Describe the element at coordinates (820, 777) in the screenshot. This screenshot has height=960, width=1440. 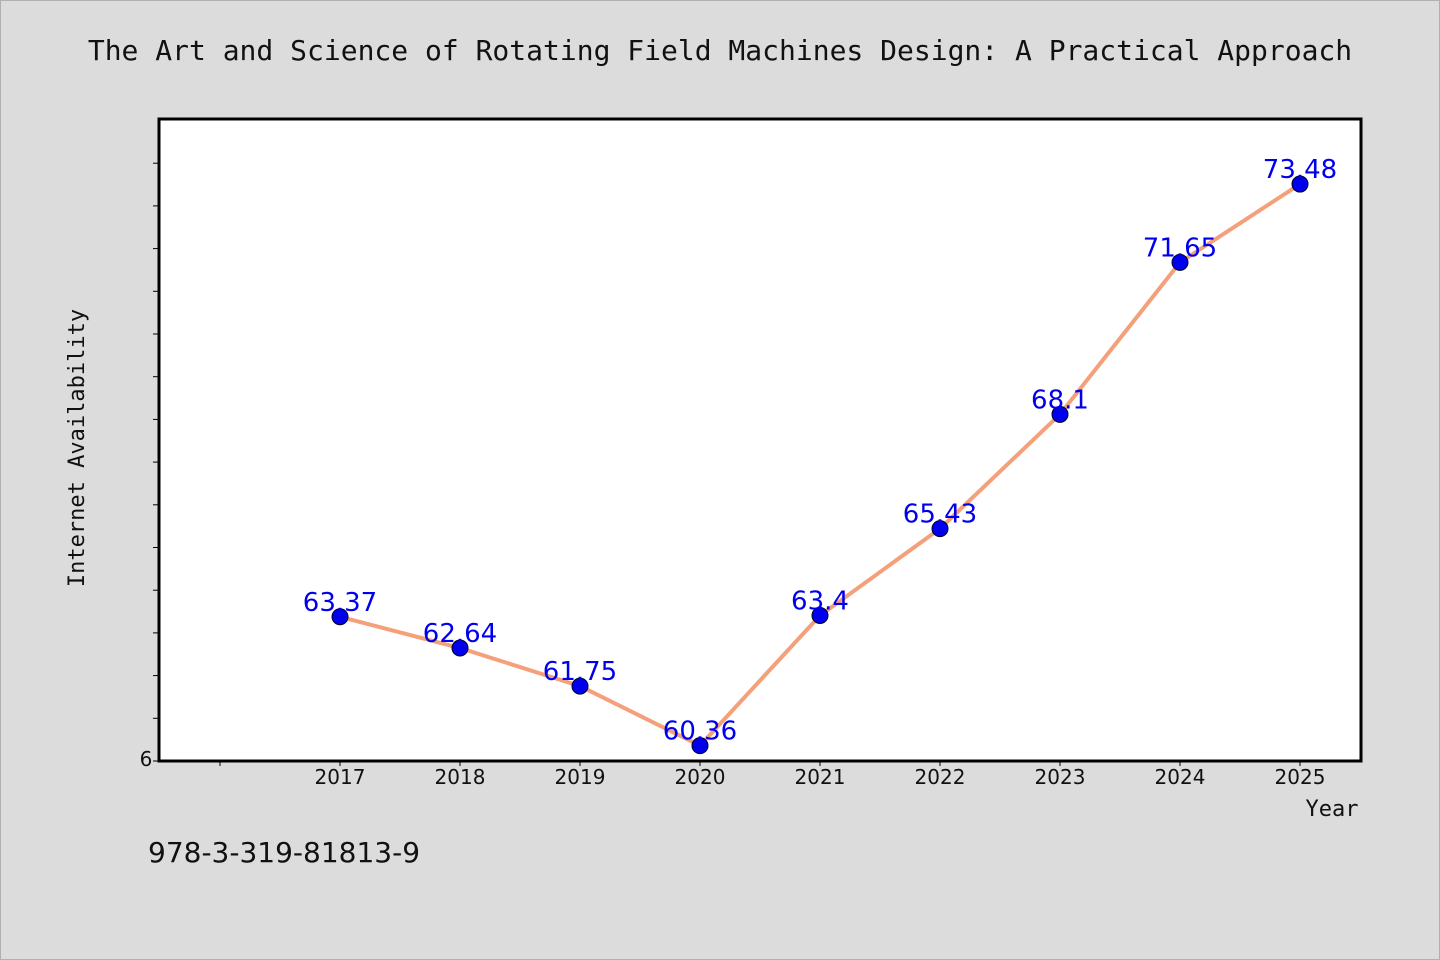
I see `x-tick-label: 2021` at that location.